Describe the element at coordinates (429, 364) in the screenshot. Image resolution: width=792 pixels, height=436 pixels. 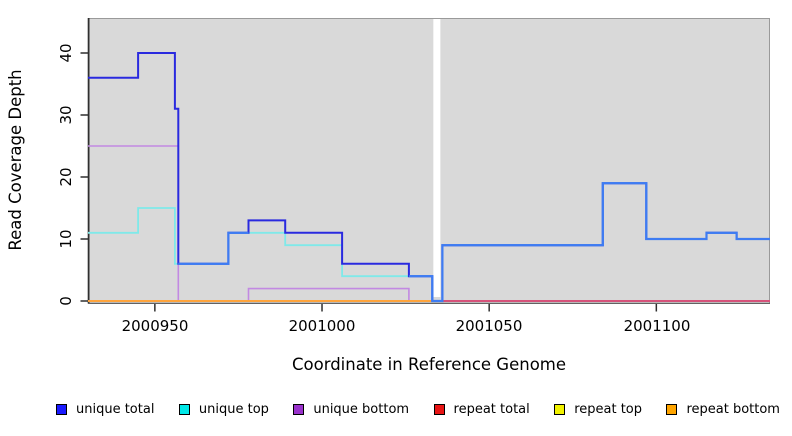
I see `x-axis-title: Coordinate in Reference Genome` at that location.